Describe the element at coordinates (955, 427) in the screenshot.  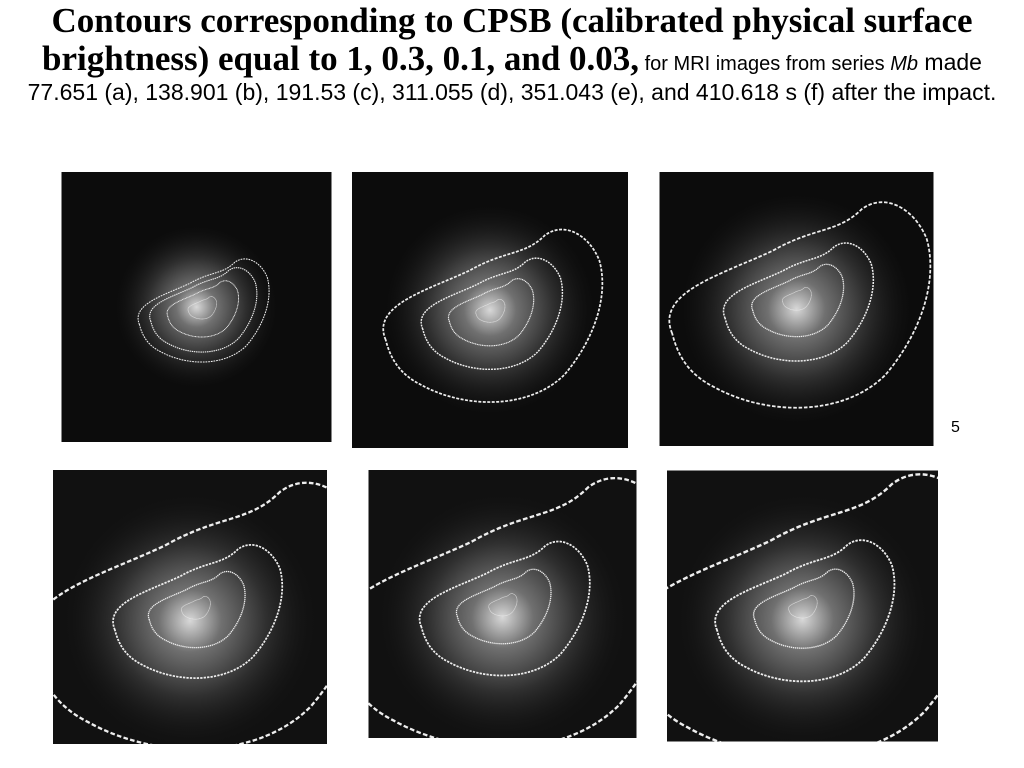
I see `page-number: 5` at that location.